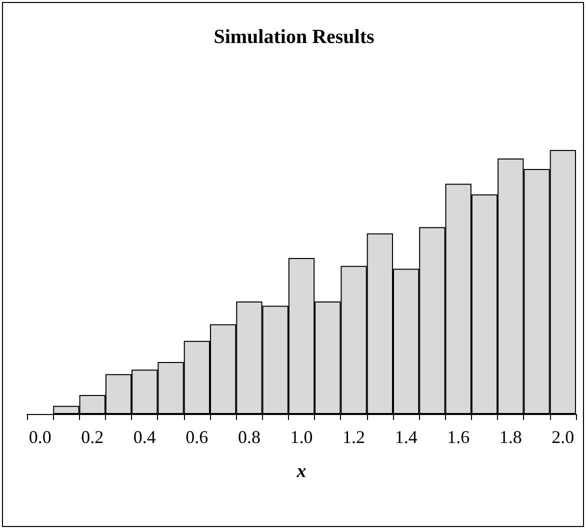 The width and height of the screenshot is (588, 531). I want to click on x-axis-title: x, so click(301, 471).